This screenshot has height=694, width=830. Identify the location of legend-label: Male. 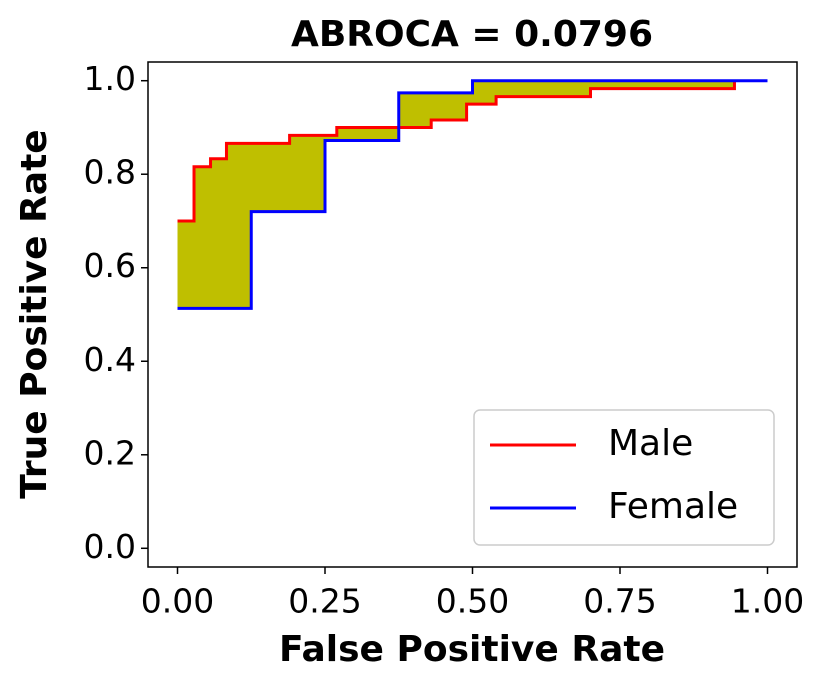
(650, 443).